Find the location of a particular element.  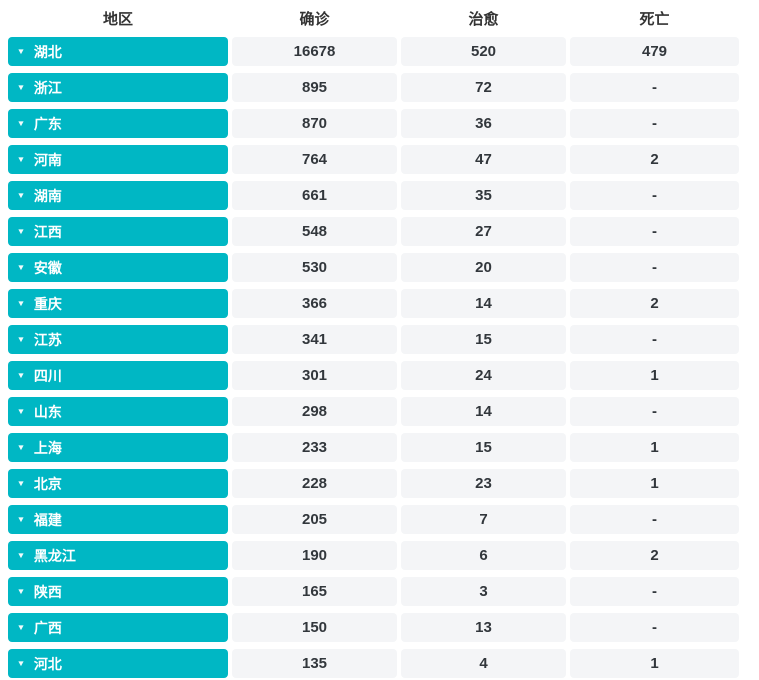

table-row: ▼ 江苏 341 15 - is located at coordinates (383, 339).